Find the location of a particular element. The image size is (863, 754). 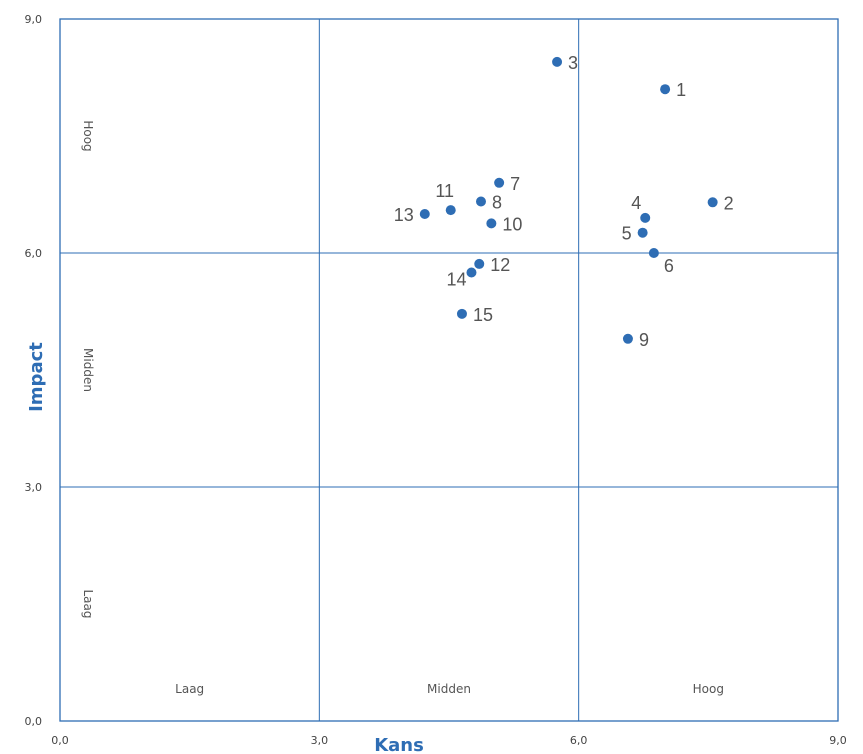

point-label-3: 3 is located at coordinates (573, 63).